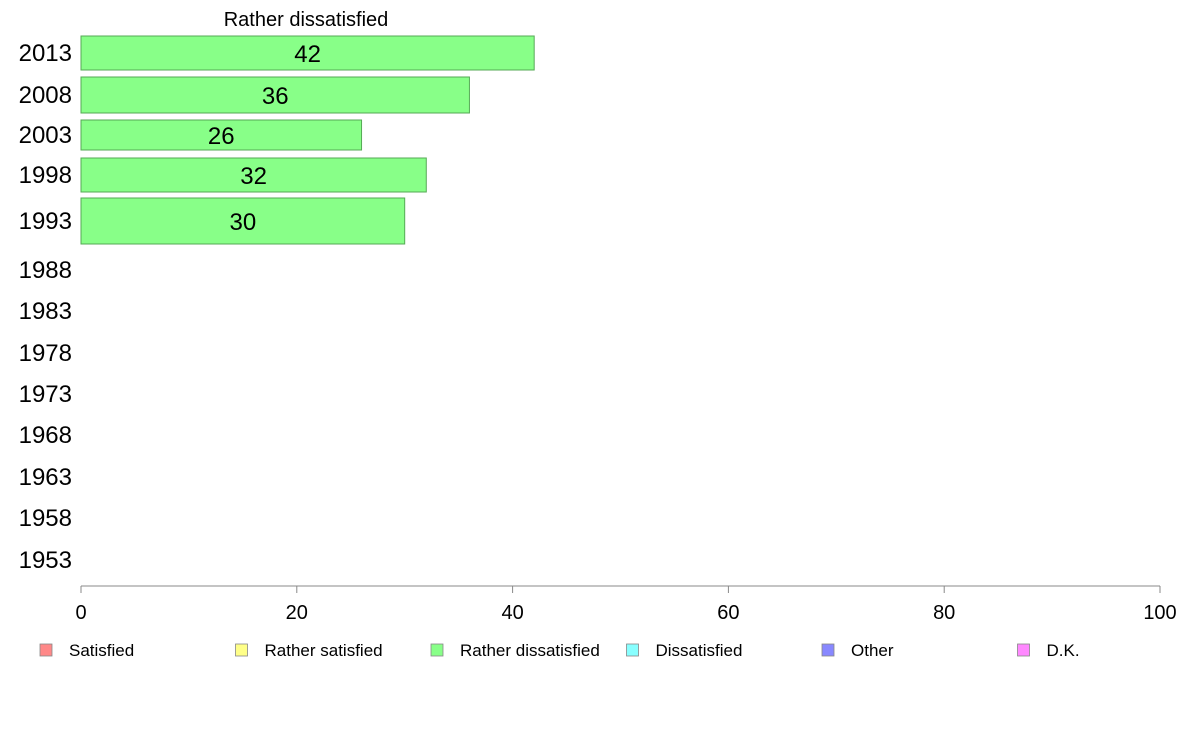  I want to click on bar-1993, so click(243, 221).